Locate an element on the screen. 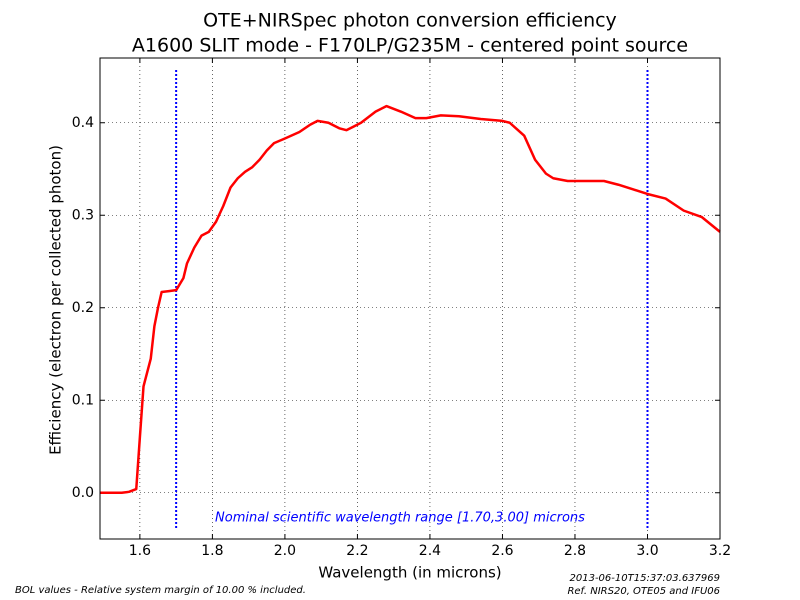  y-tick-label: 0.0 is located at coordinates (83, 493).